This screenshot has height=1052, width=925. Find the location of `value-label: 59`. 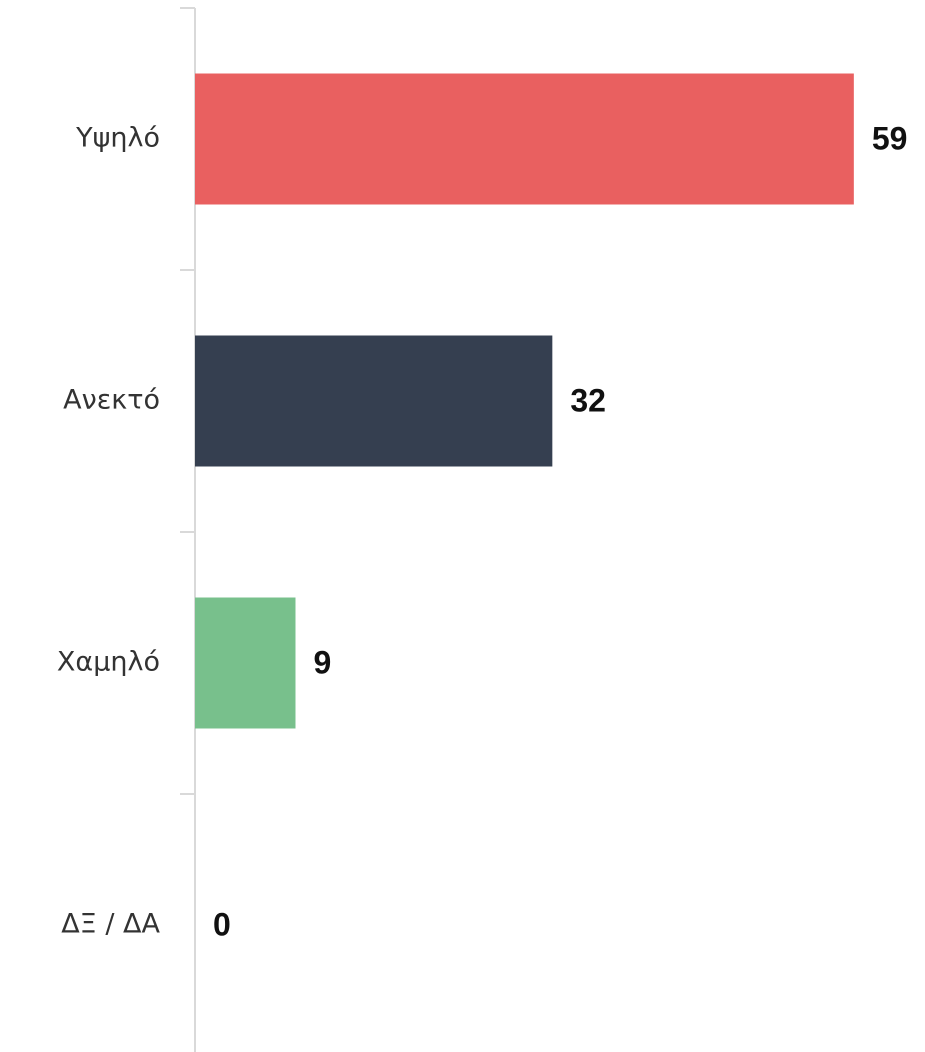

value-label: 59 is located at coordinates (890, 138).